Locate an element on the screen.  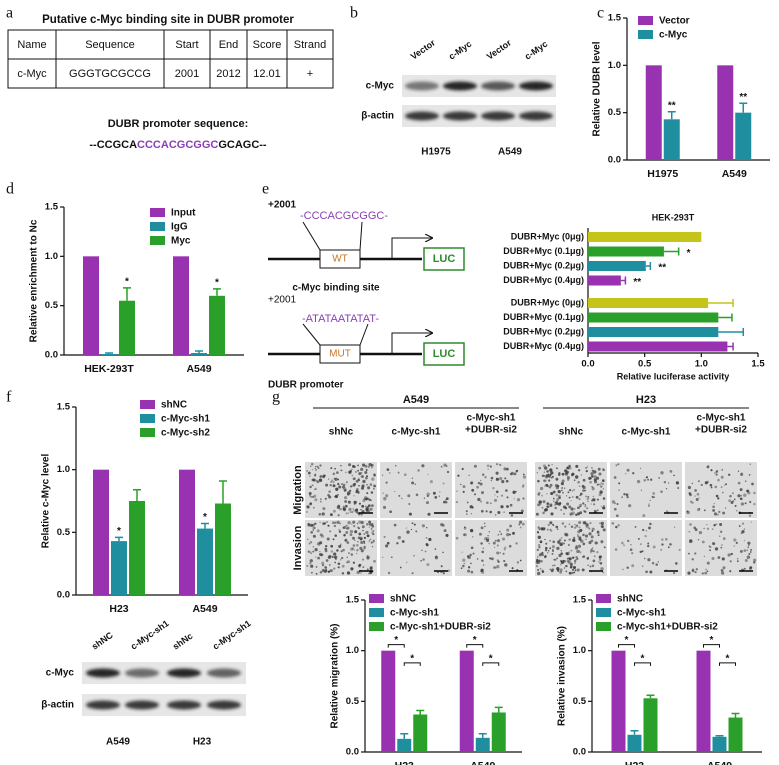
y-tick-label: 0.0 is located at coordinates (352, 752).